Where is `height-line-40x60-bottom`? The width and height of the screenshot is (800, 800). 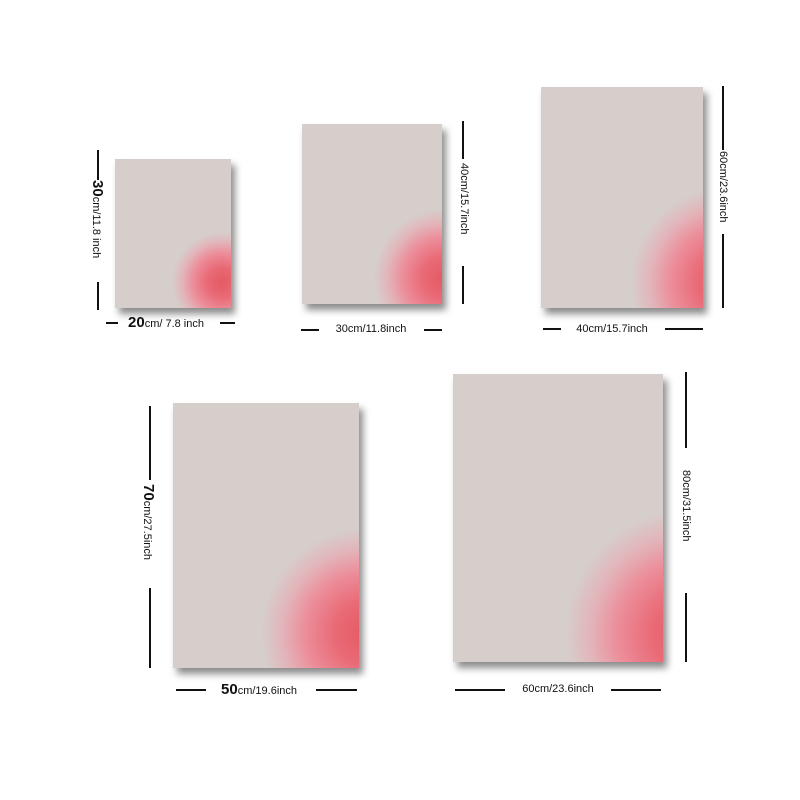 height-line-40x60-bottom is located at coordinates (723, 271).